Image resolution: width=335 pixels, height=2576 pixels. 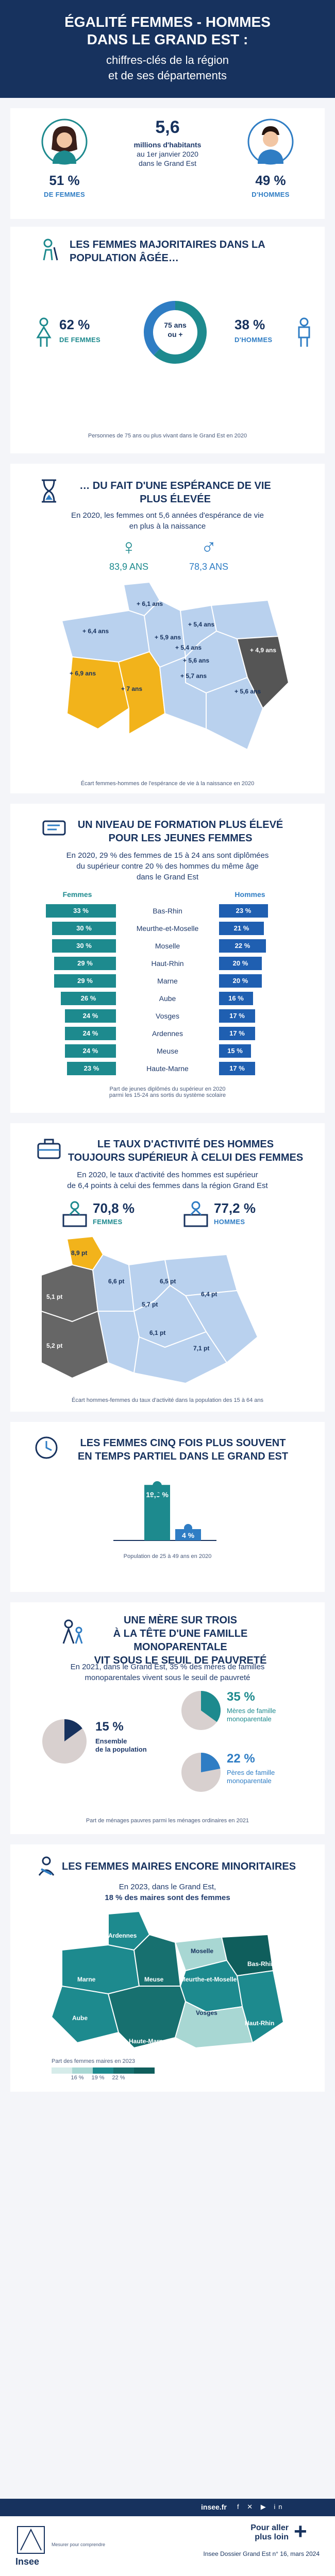 What do you see at coordinates (304, 333) in the screenshot?
I see `man-figure-icon` at bounding box center [304, 333].